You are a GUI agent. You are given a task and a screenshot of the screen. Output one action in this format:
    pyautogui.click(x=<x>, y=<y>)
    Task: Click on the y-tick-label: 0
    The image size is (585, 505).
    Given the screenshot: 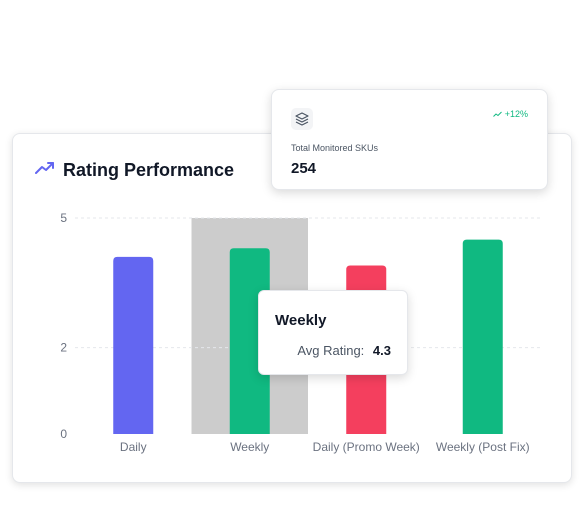 What is the action you would take?
    pyautogui.click(x=63, y=434)
    